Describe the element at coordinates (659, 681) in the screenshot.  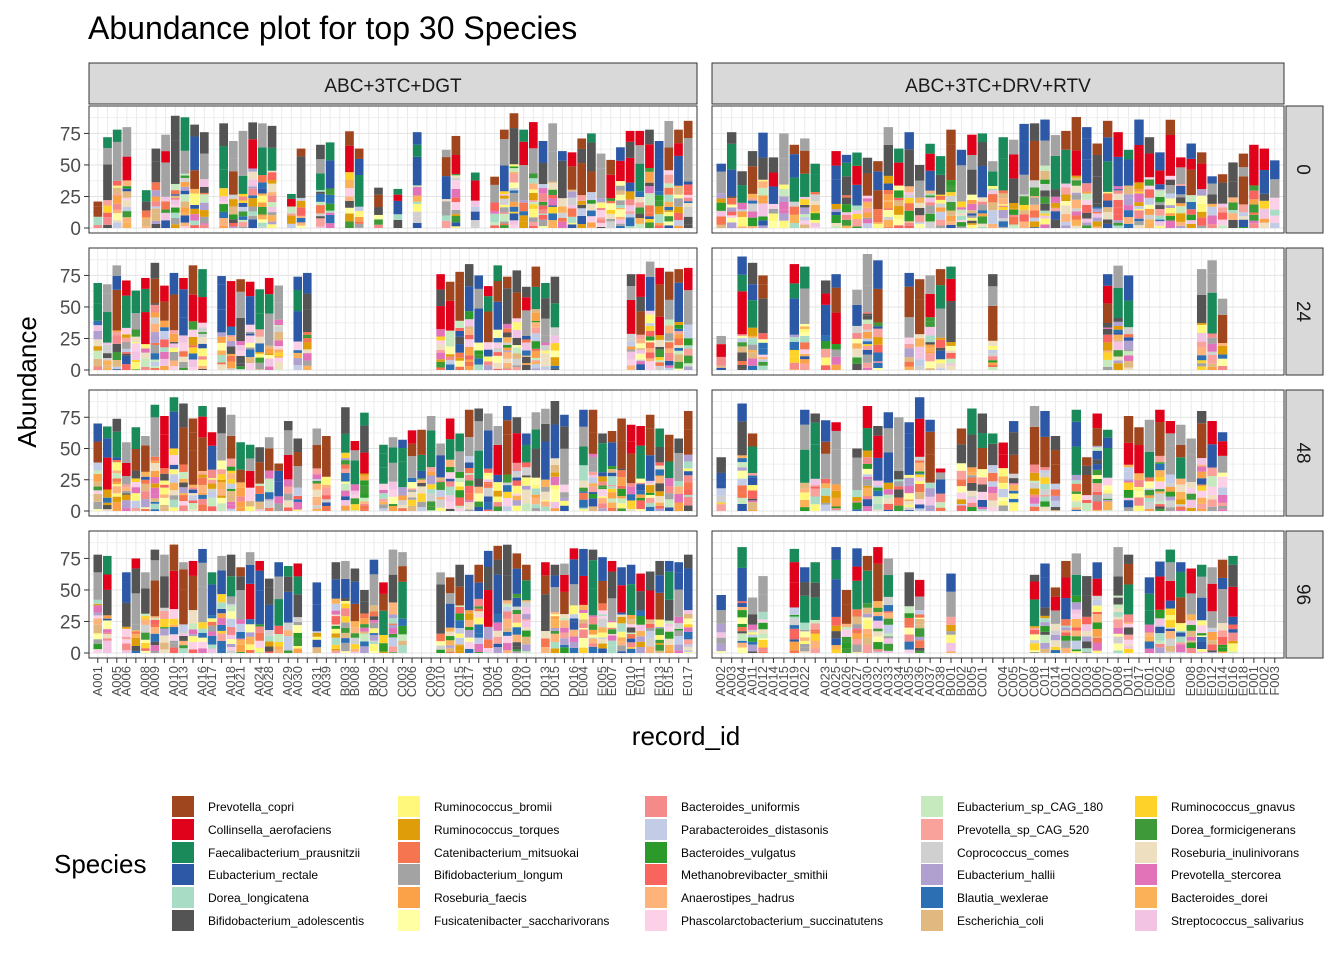
I see `x-tick-label: E013` at that location.